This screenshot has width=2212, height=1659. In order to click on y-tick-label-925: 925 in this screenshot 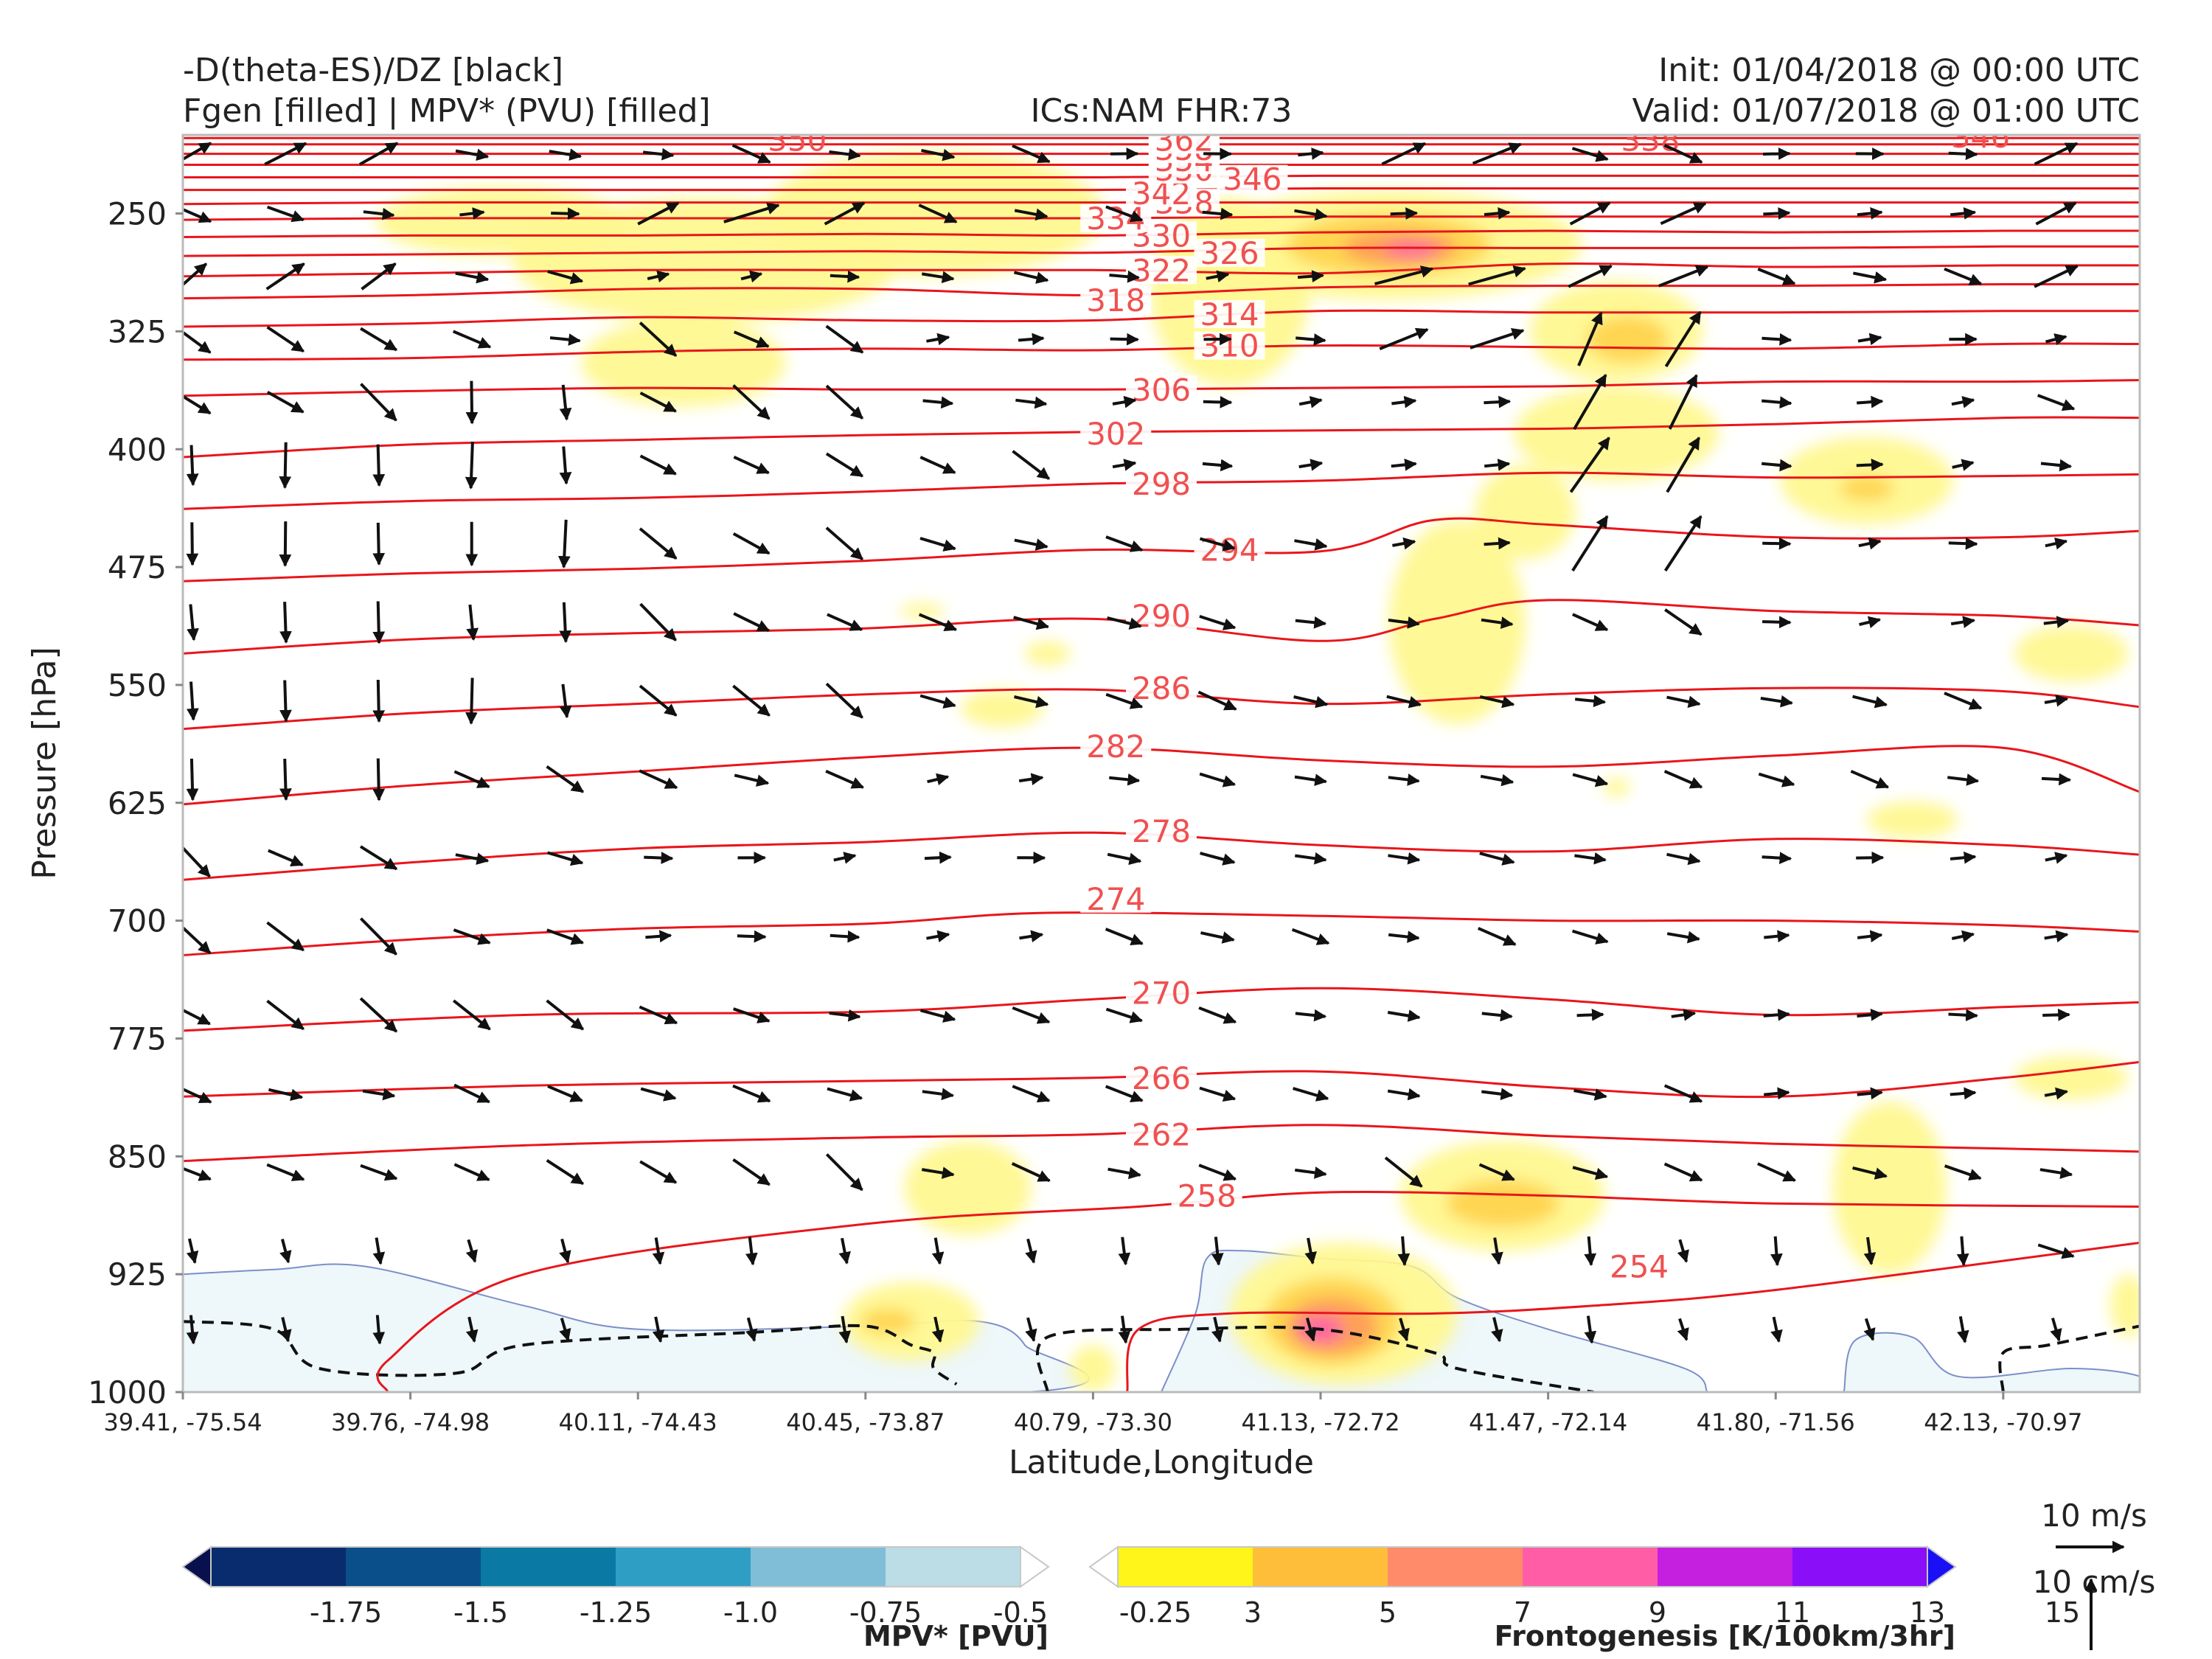, I will do `click(137, 1274)`.